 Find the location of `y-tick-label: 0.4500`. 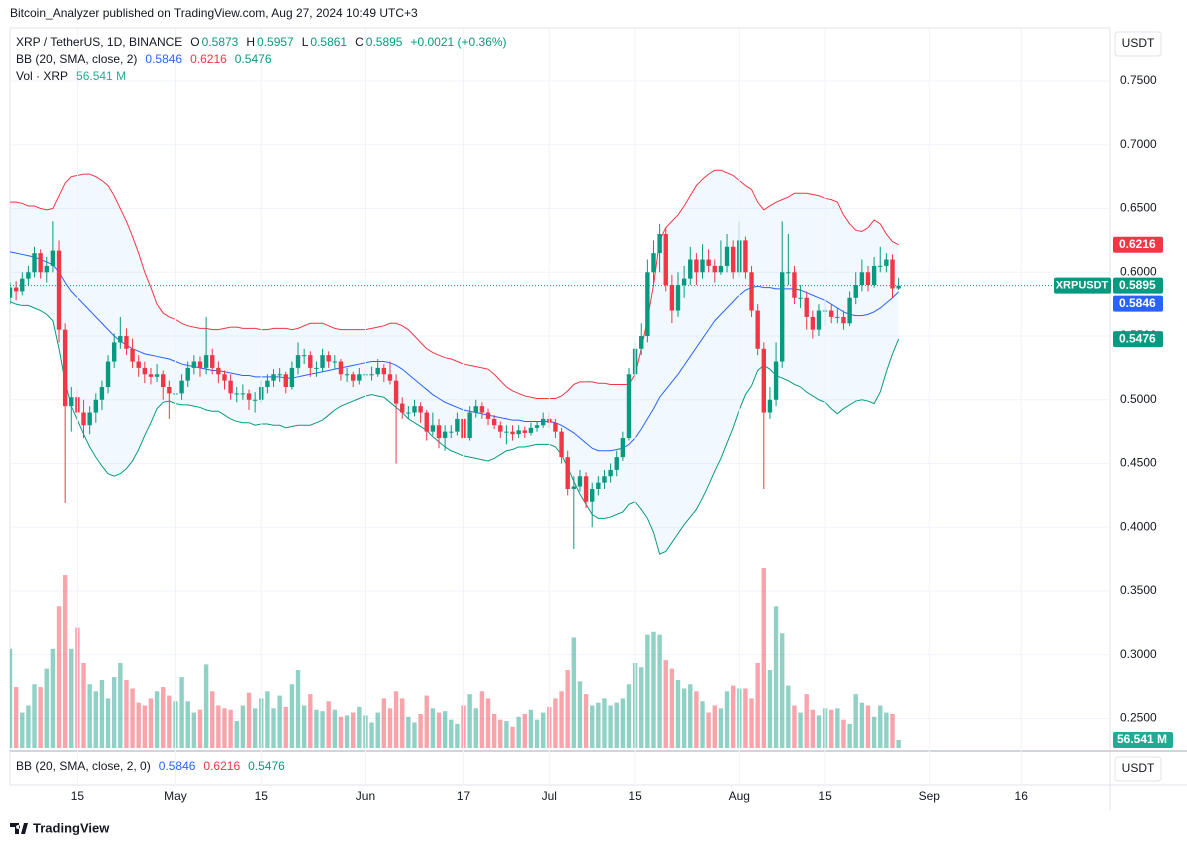

y-tick-label: 0.4500 is located at coordinates (1138, 463).